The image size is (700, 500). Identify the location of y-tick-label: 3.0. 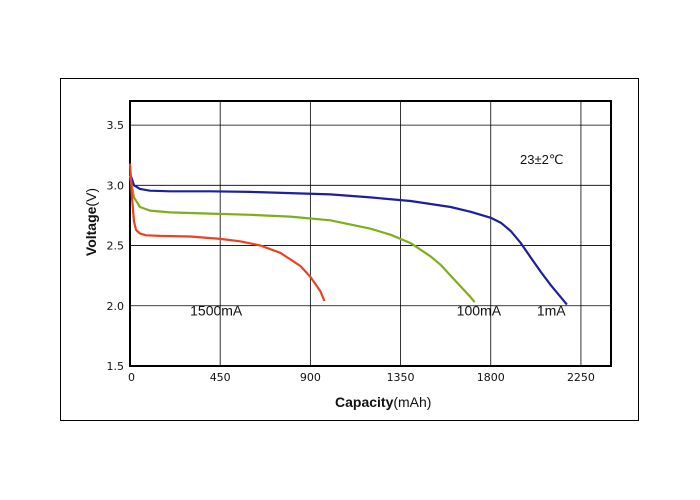
(116, 185).